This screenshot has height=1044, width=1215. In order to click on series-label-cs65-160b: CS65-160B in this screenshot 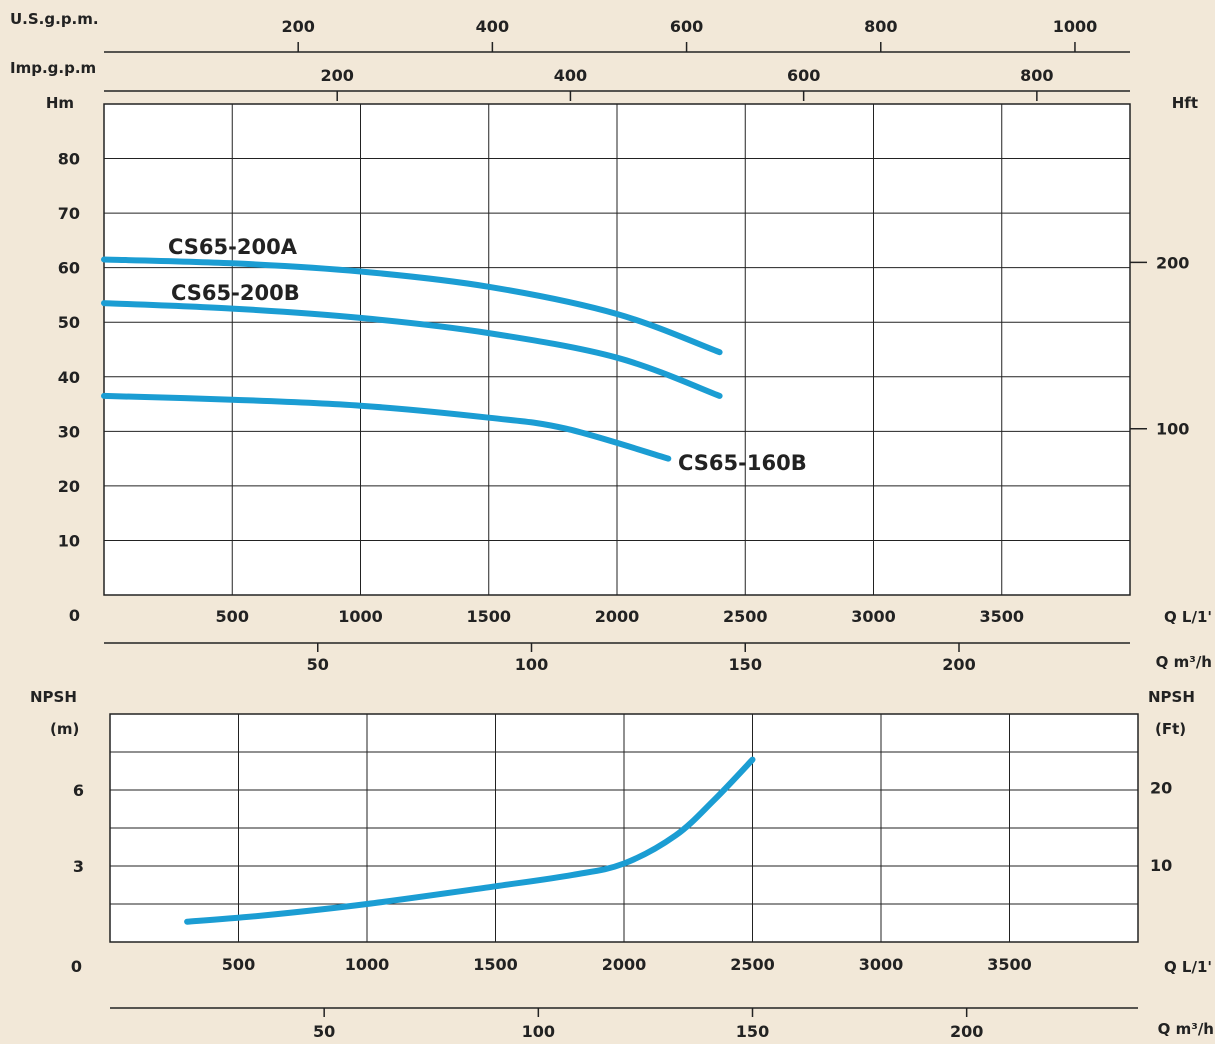, I will do `click(742, 463)`.